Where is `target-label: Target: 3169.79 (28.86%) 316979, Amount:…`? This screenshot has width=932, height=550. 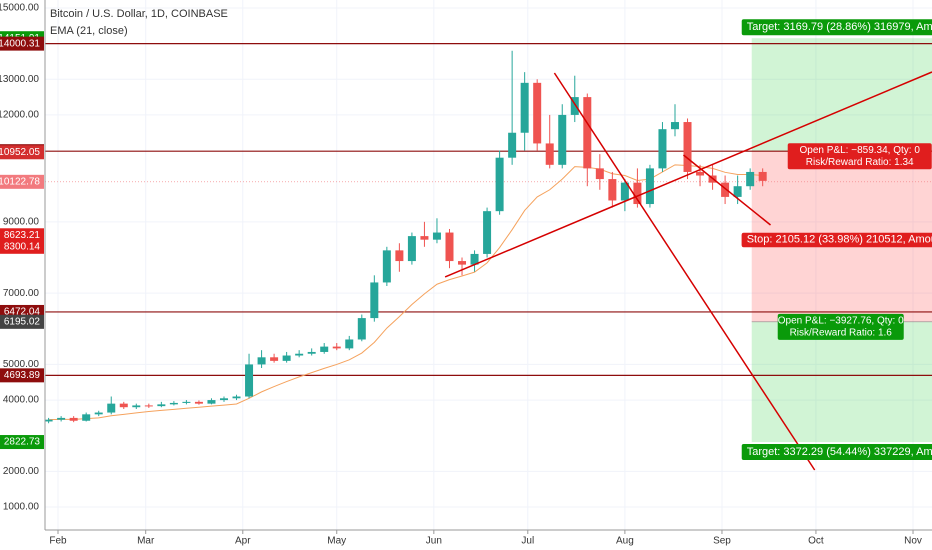 target-label: Target: 3169.79 (28.86%) 316979, Amount:… is located at coordinates (839, 27).